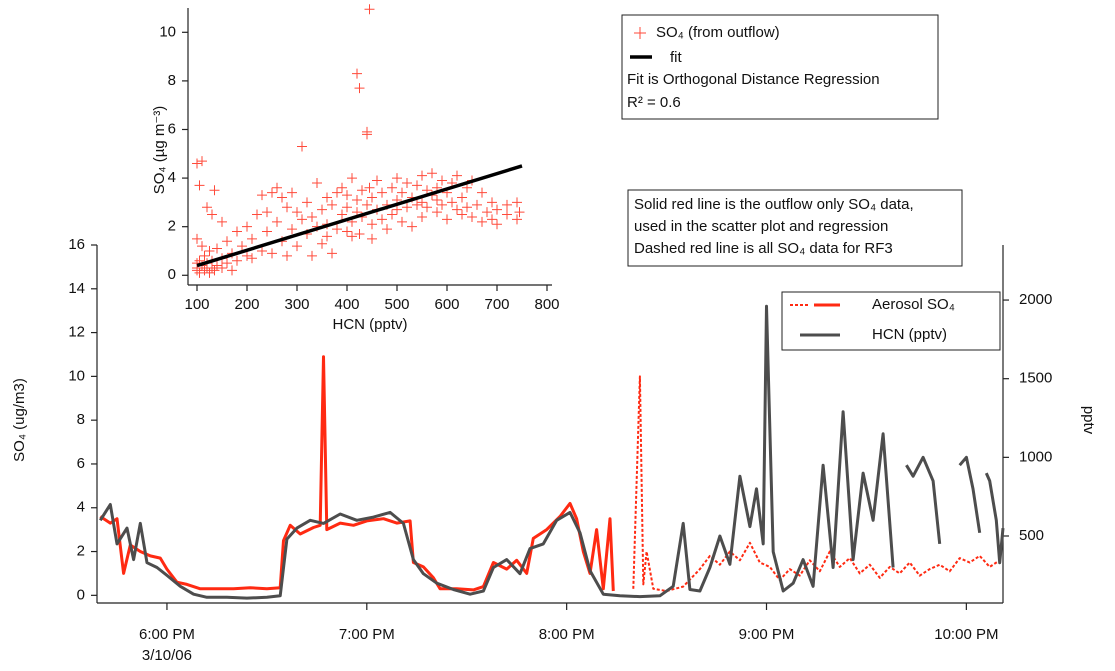 The height and width of the screenshot is (671, 1115). Describe the element at coordinates (76, 288) in the screenshot. I see `y-tick-label: 14` at that location.